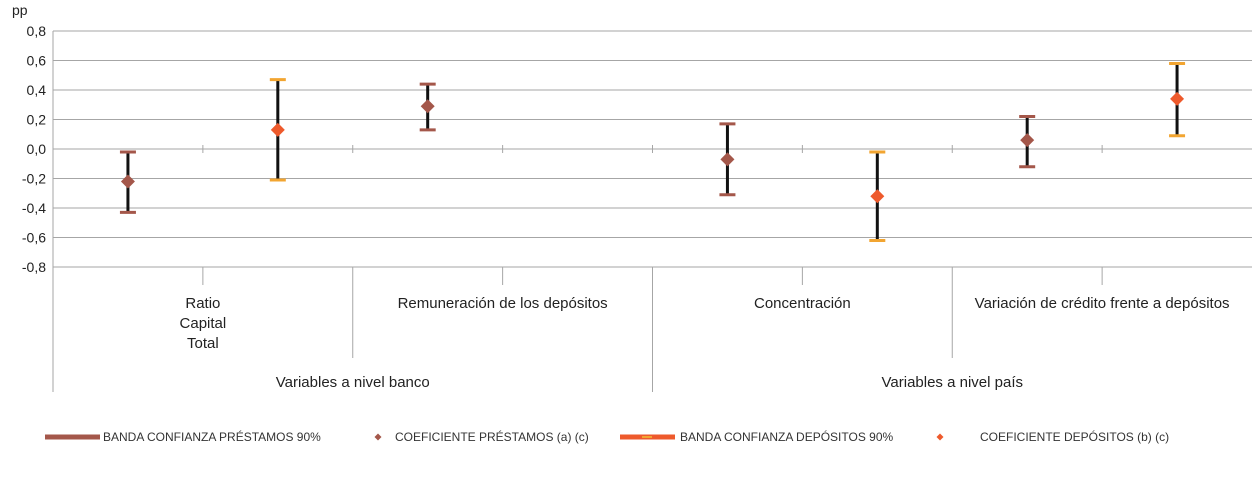  Describe the element at coordinates (202, 303) in the screenshot. I see `category-label: Ratio` at that location.